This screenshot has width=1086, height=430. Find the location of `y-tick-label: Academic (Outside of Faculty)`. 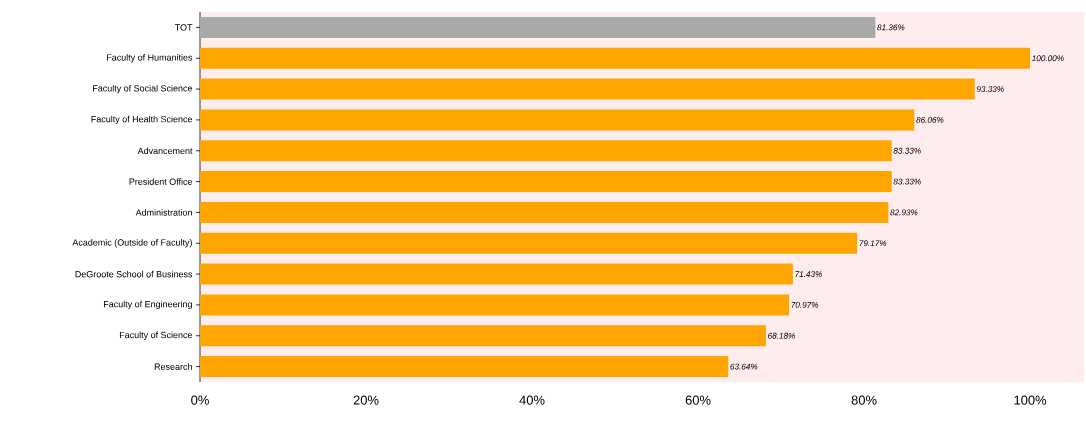

y-tick-label: Academic (Outside of Faculty) is located at coordinates (132, 243).